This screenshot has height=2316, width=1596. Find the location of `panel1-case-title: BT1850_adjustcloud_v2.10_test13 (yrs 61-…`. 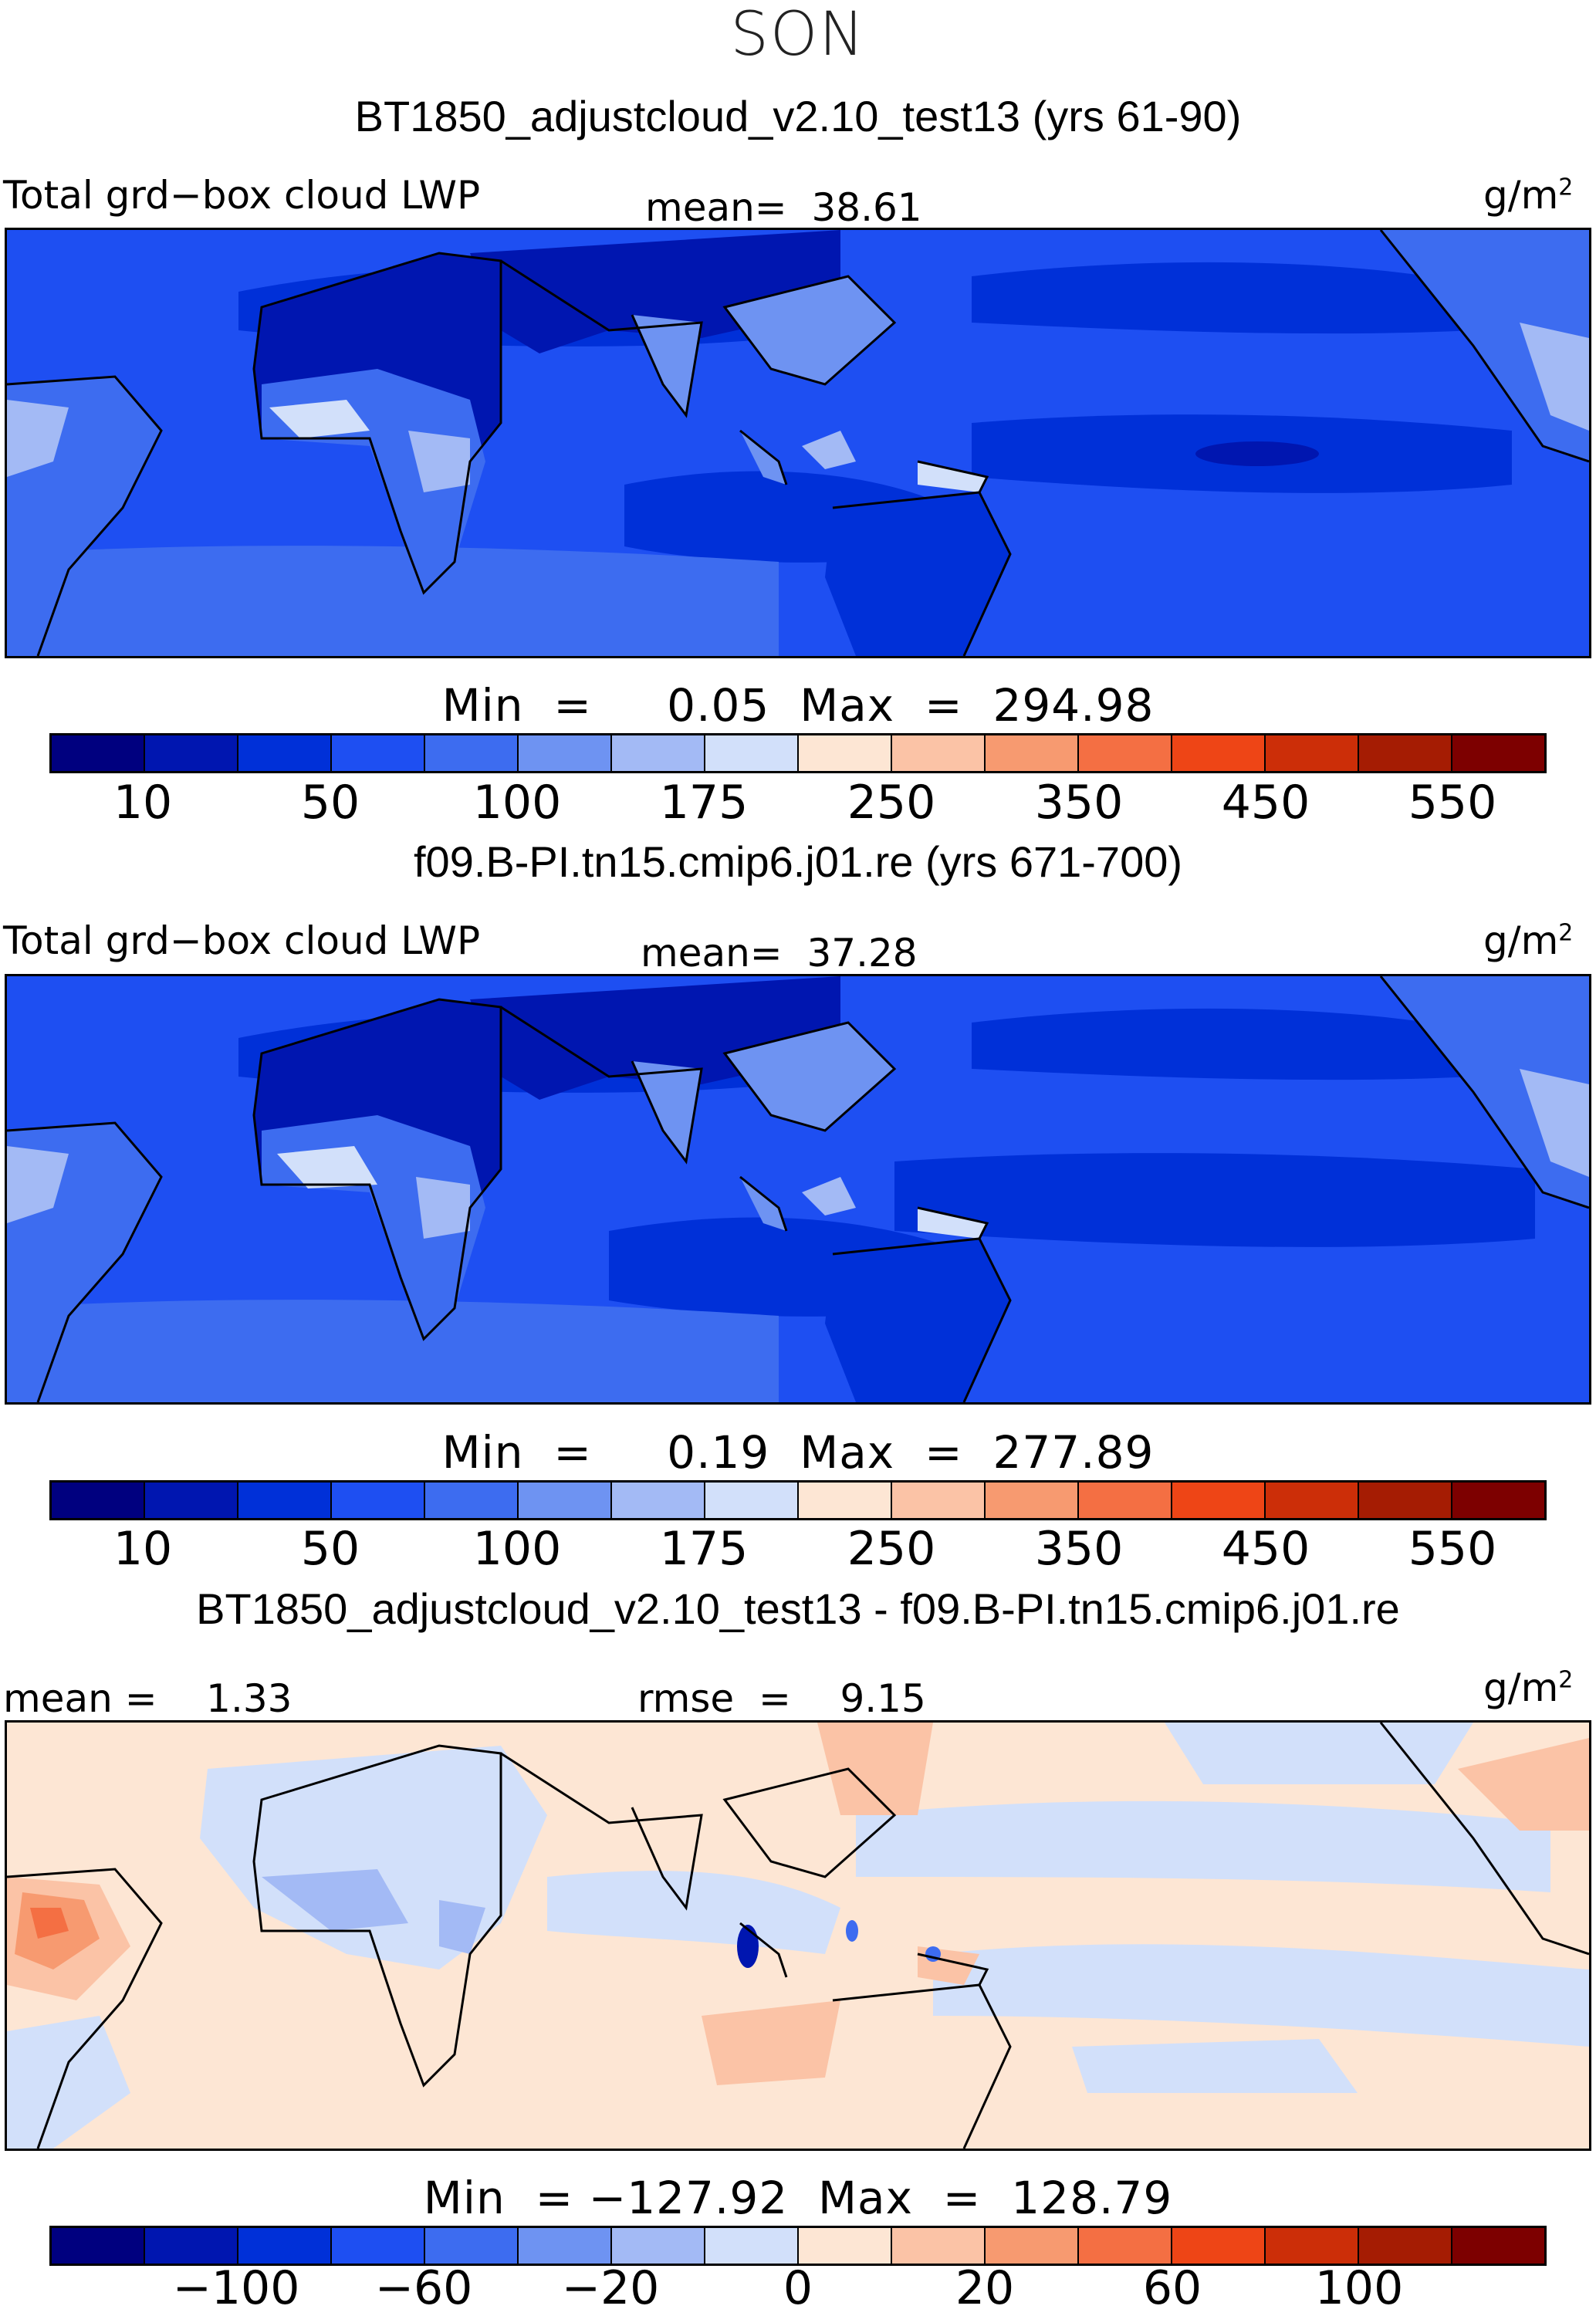

panel1-case-title: BT1850_adjustcloud_v2.10_test13 (yrs 61-… is located at coordinates (798, 116).